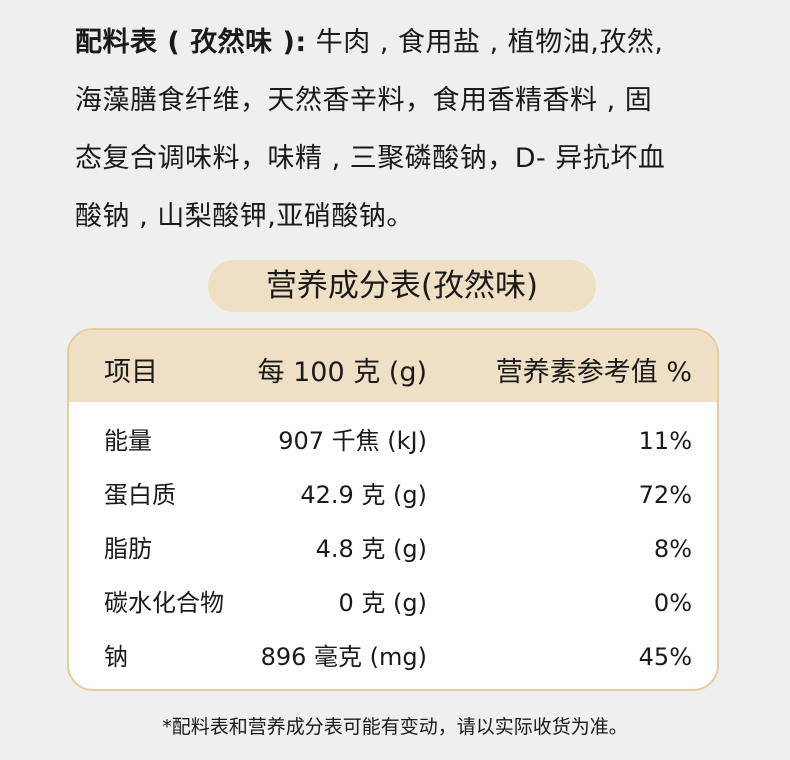 This screenshot has width=790, height=760. What do you see at coordinates (128, 549) in the screenshot?
I see `row-item: 脂肪` at bounding box center [128, 549].